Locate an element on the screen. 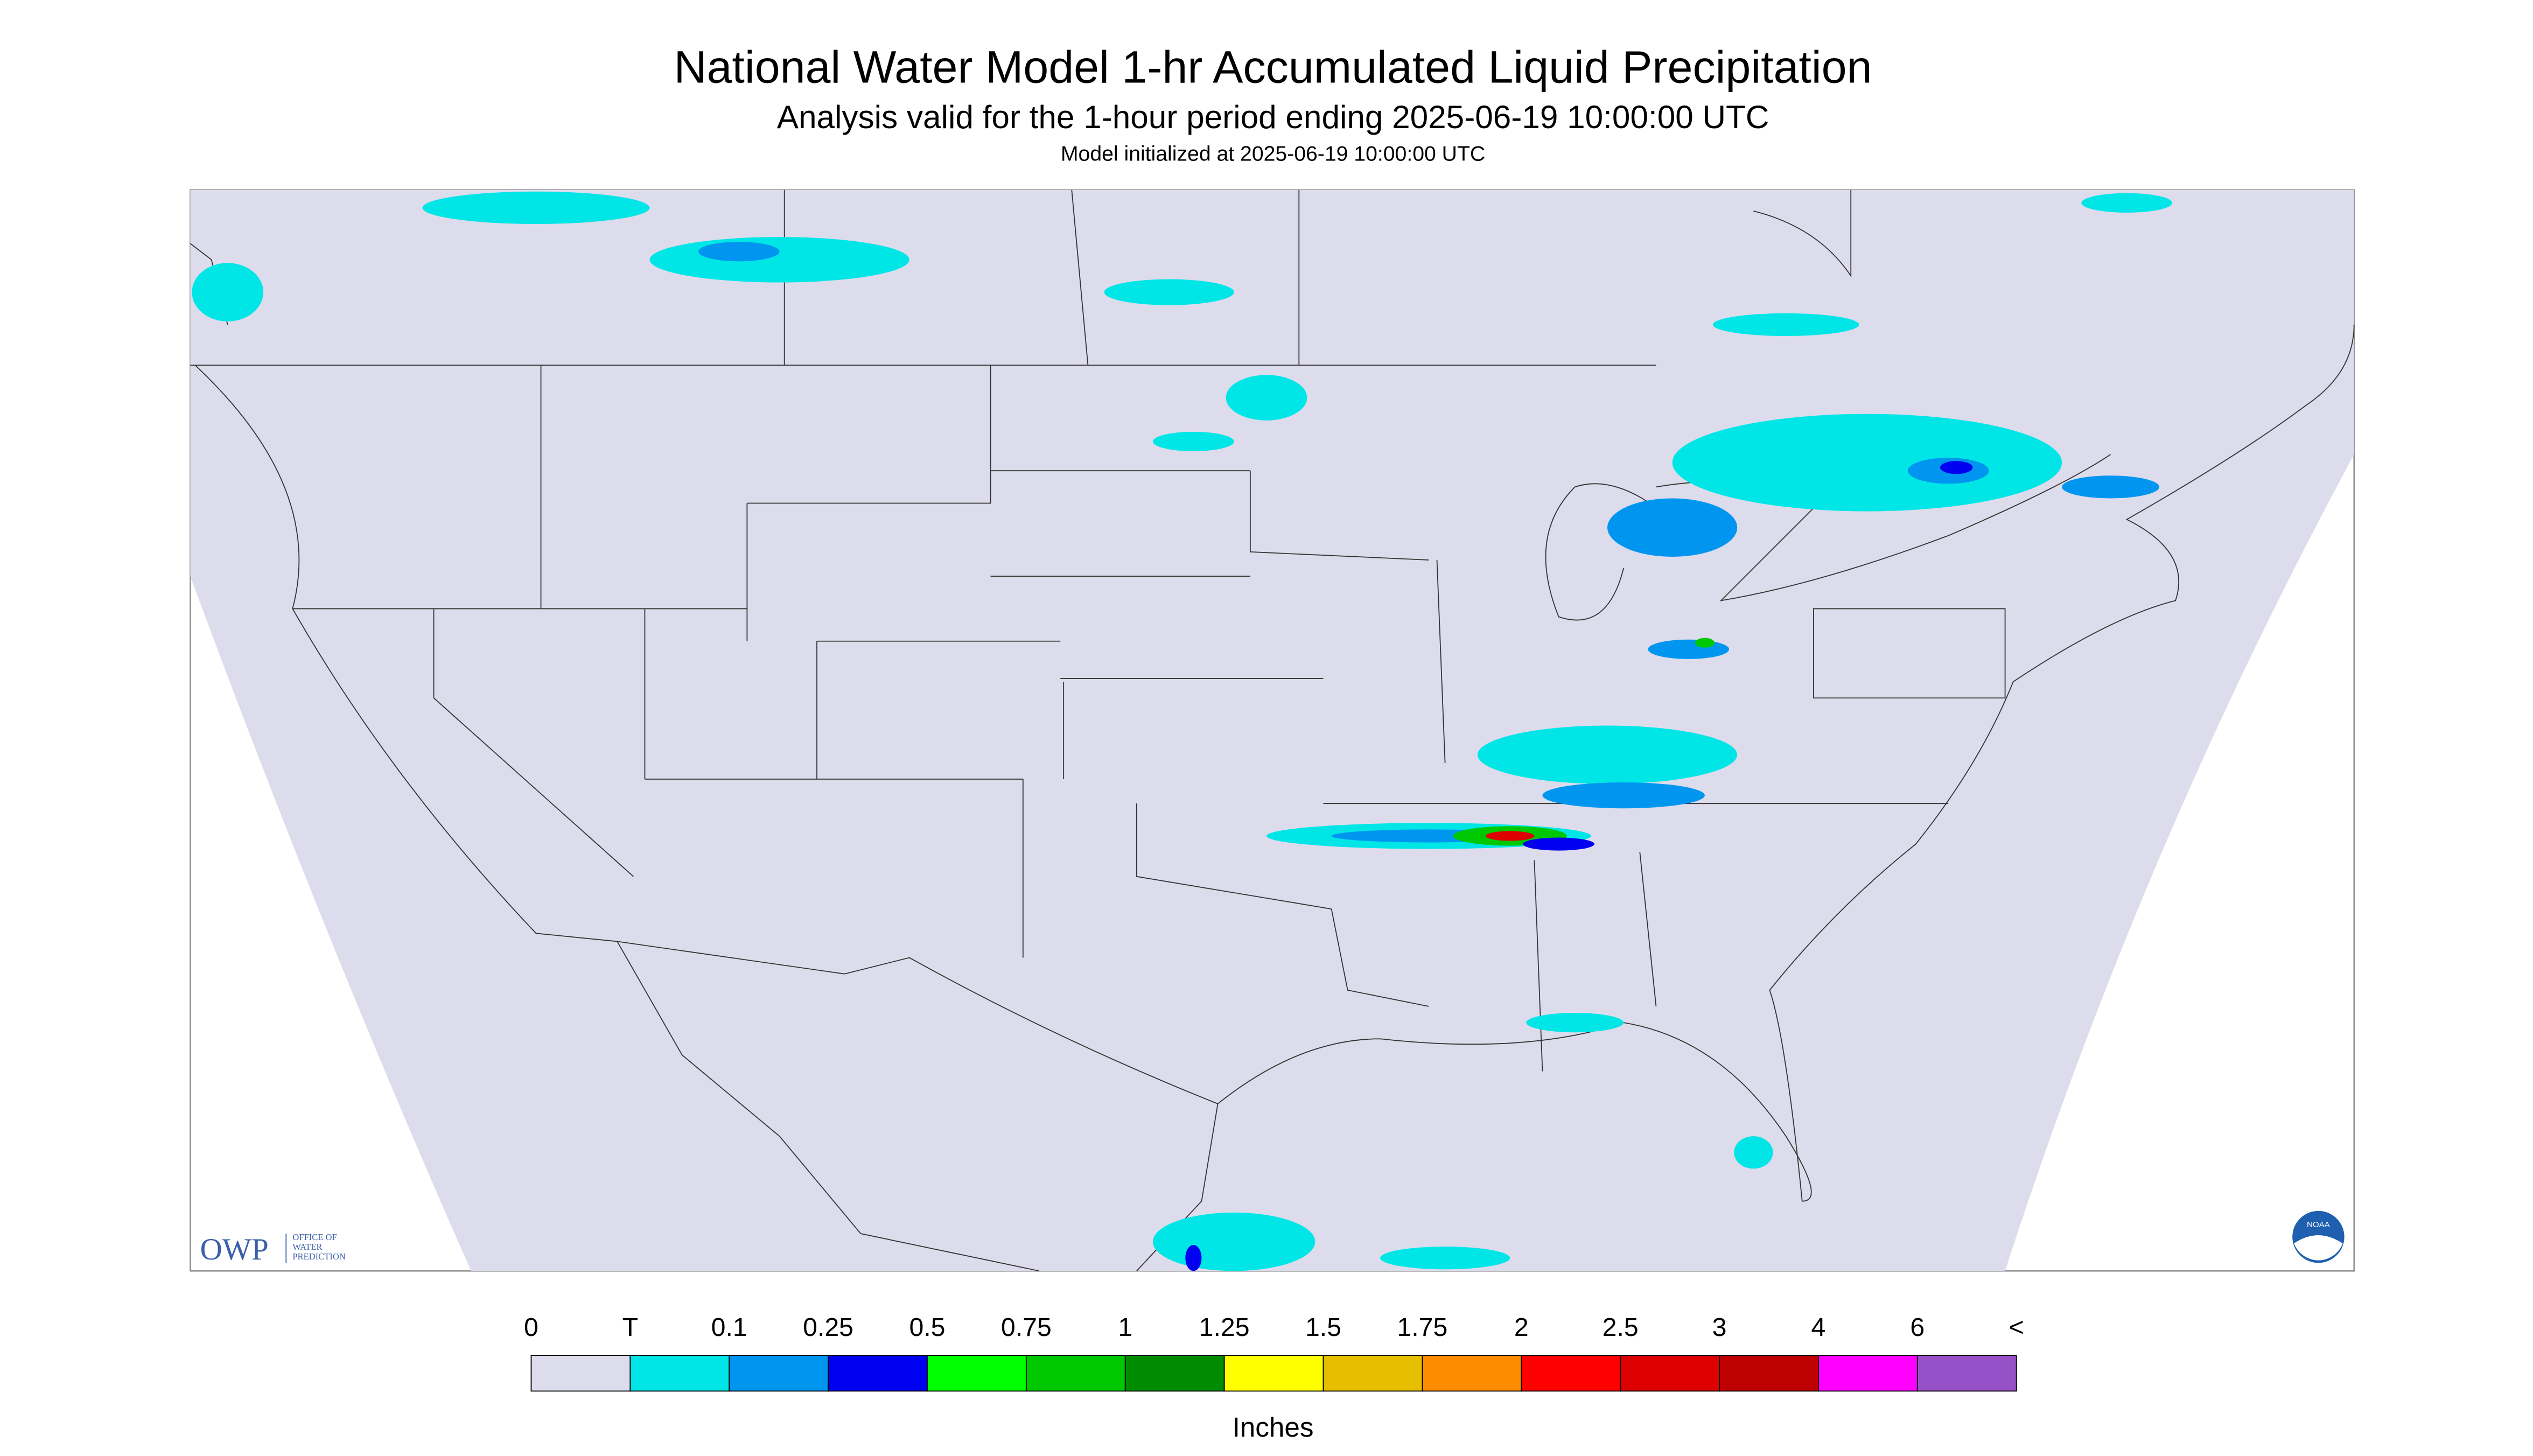 The height and width of the screenshot is (1456, 2533). colorbar-label: 0.1 is located at coordinates (729, 1327).